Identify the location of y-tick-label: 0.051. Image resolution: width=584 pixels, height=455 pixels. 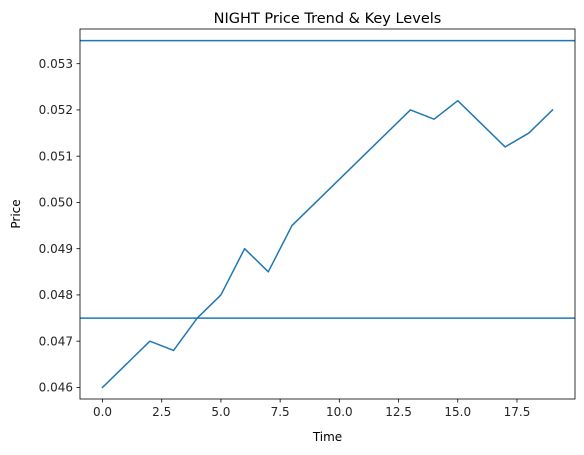
(56, 156).